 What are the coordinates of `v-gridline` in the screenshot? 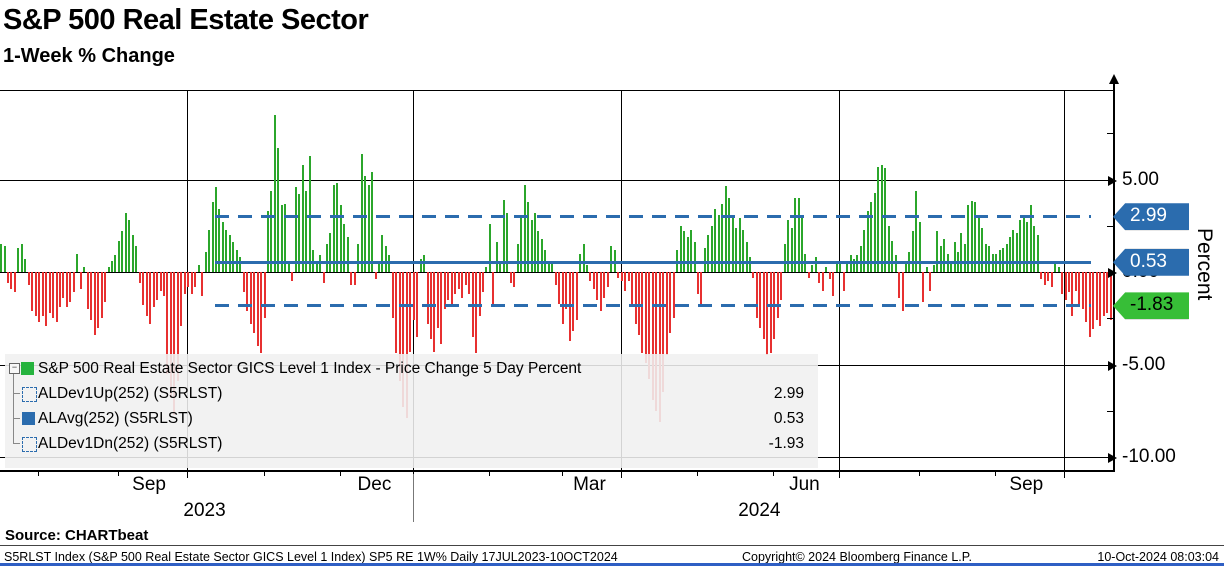 It's located at (840, 284).